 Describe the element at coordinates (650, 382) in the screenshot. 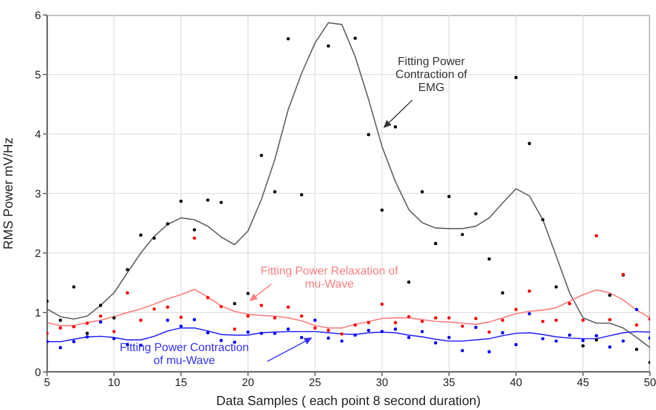

I see `x-tick-label: 50` at that location.